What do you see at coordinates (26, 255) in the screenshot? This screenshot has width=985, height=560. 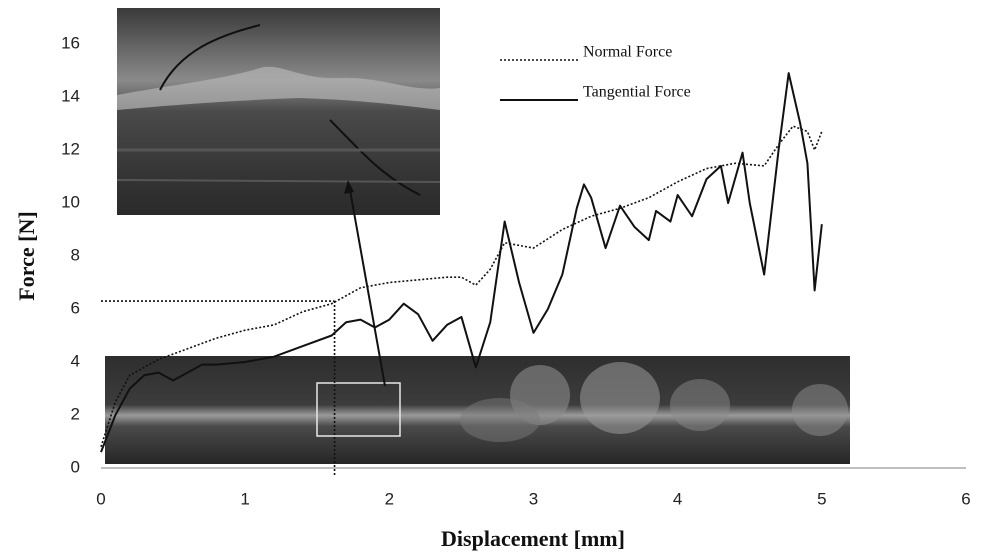 I see `y-axis-title: Force [N]` at bounding box center [26, 255].